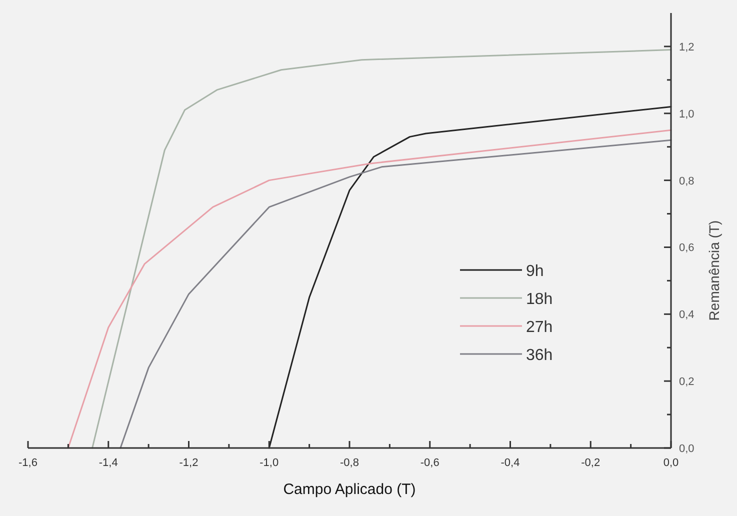  Describe the element at coordinates (686, 181) in the screenshot. I see `y-tick-label: 0,8` at that location.